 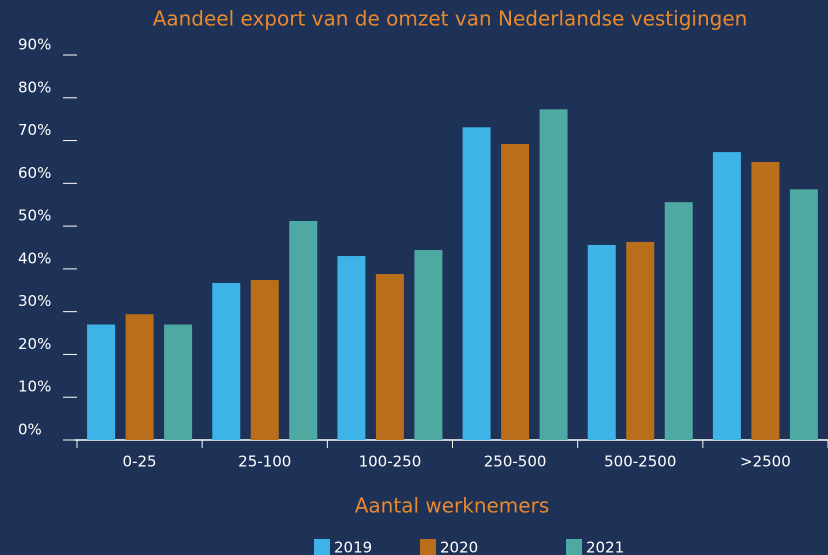 What do you see at coordinates (34, 344) in the screenshot?
I see `y-tick-label: 20%` at bounding box center [34, 344].